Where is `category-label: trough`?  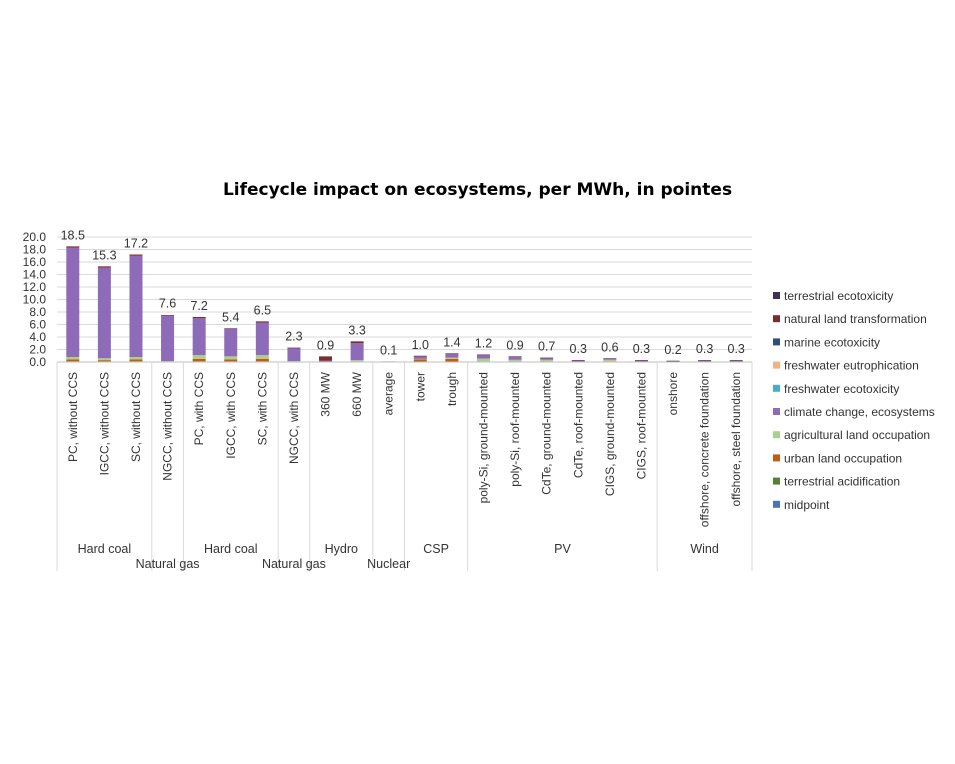 category-label: trough is located at coordinates (452, 389).